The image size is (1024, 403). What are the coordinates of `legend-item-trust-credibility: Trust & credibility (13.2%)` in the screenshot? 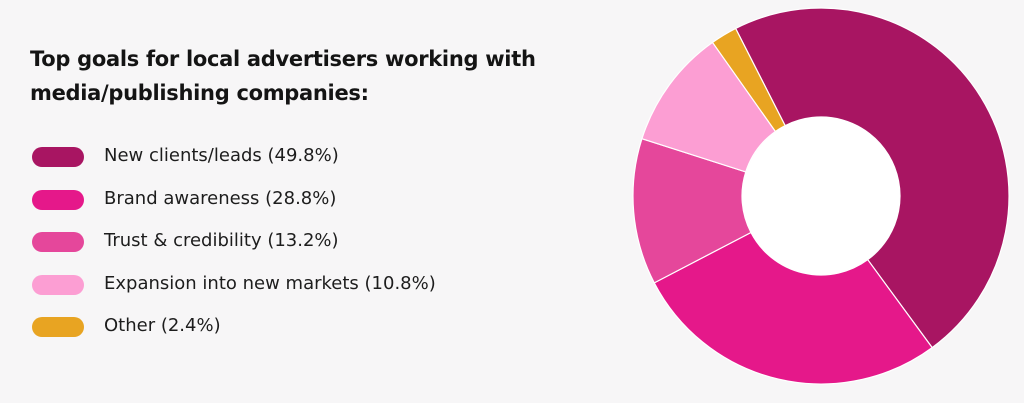 It's located at (234, 249).